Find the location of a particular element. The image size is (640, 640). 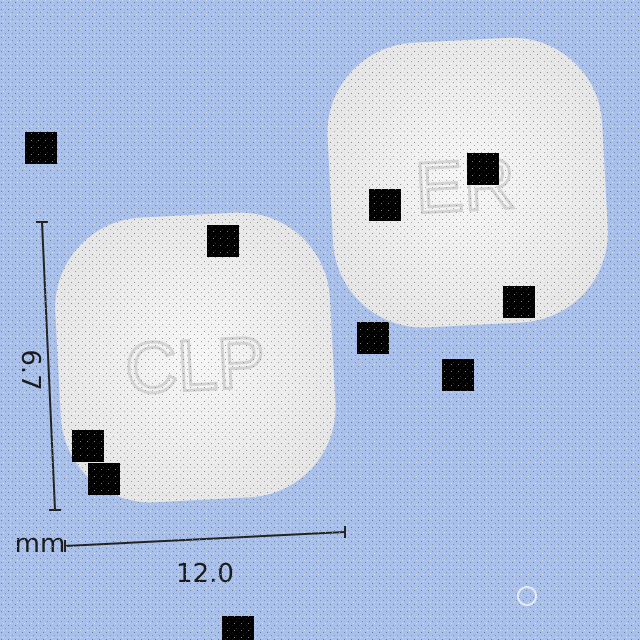

watermark-logo is located at coordinates (527, 596).